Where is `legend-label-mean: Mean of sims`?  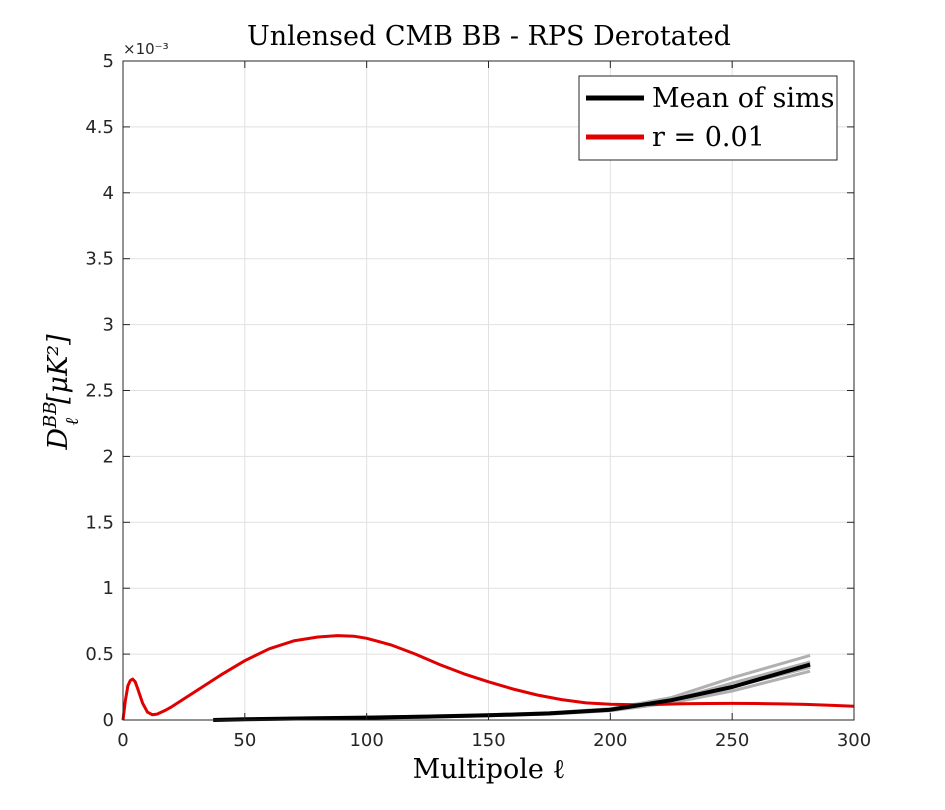
legend-label-mean: Mean of sims is located at coordinates (743, 98).